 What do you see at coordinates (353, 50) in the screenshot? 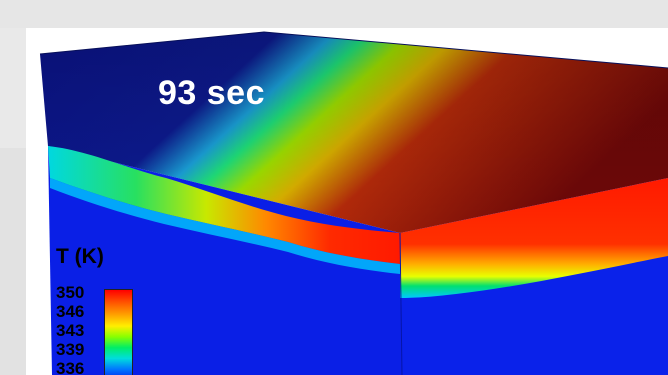
I see `block-edges` at bounding box center [353, 50].